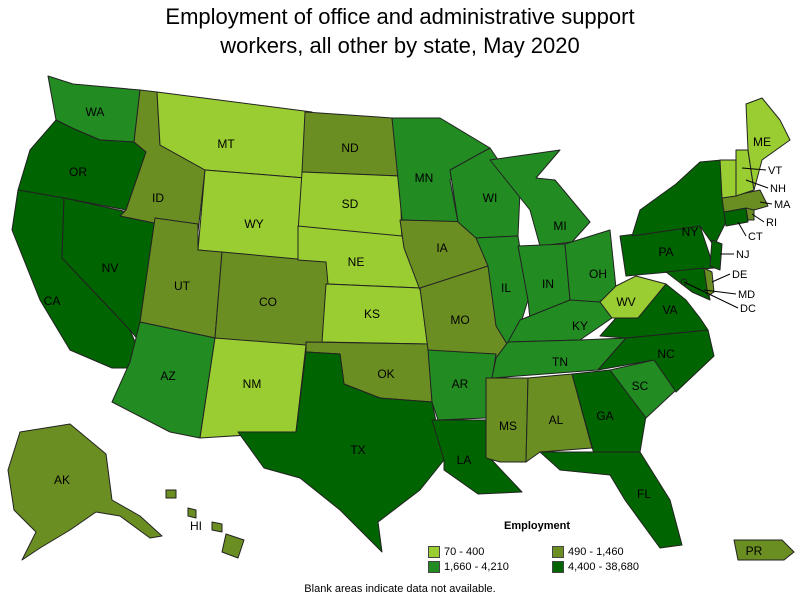 The width and height of the screenshot is (800, 600). What do you see at coordinates (666, 354) in the screenshot?
I see `label-NC: NC` at bounding box center [666, 354].